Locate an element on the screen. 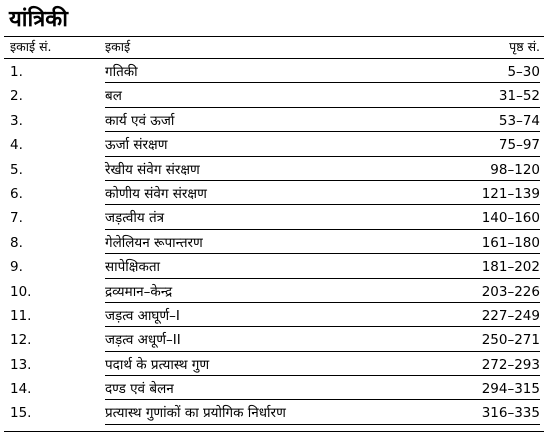  table-row: 1. गतिकी 5–30 is located at coordinates (275, 73).